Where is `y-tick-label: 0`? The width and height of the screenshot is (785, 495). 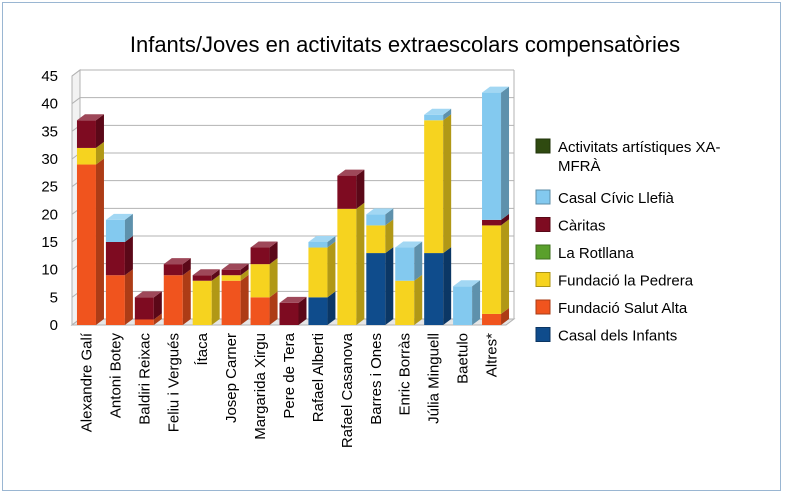 y-tick-label: 0 is located at coordinates (54, 325).